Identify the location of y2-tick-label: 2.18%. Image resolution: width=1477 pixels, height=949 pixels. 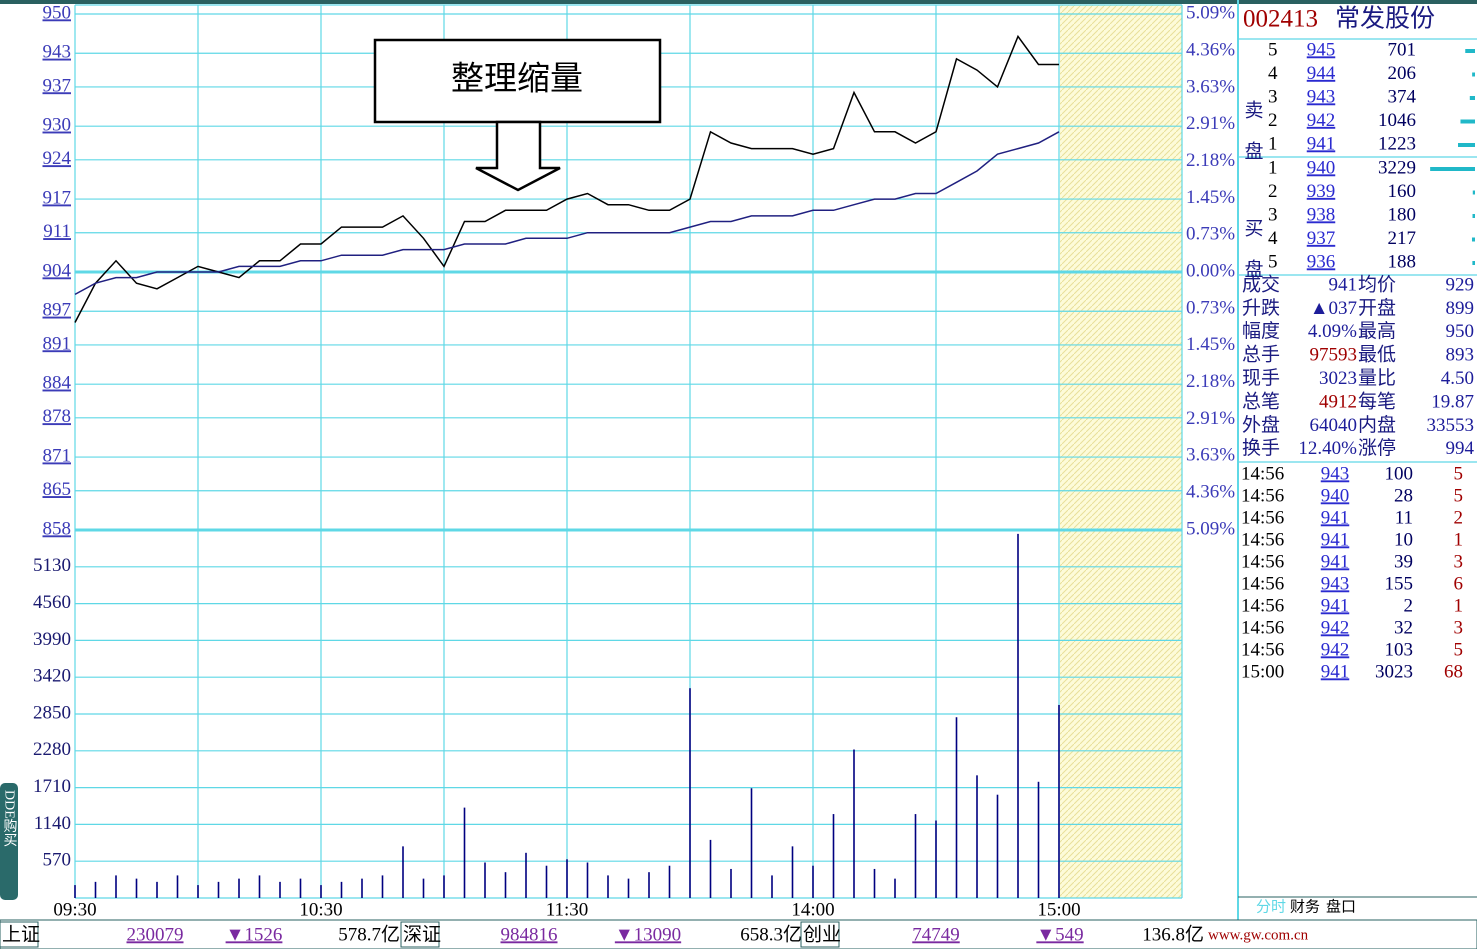
(1210, 160).